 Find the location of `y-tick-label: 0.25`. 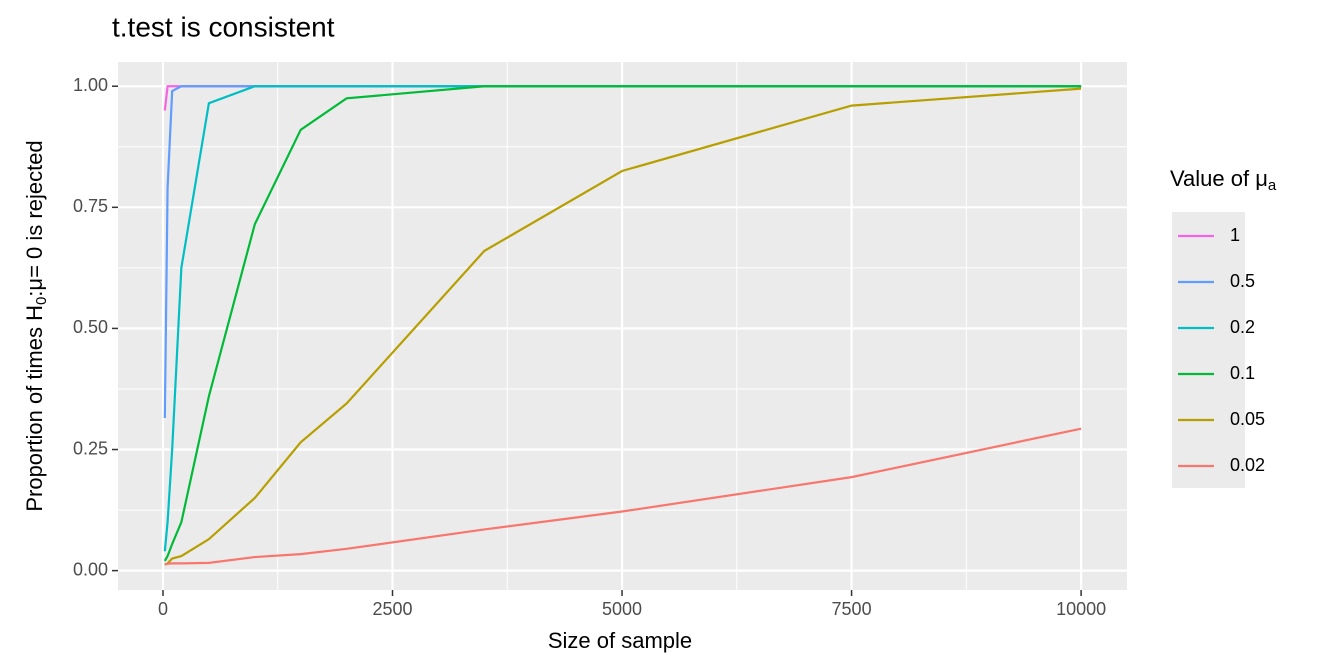

y-tick-label: 0.25 is located at coordinates (90, 448).